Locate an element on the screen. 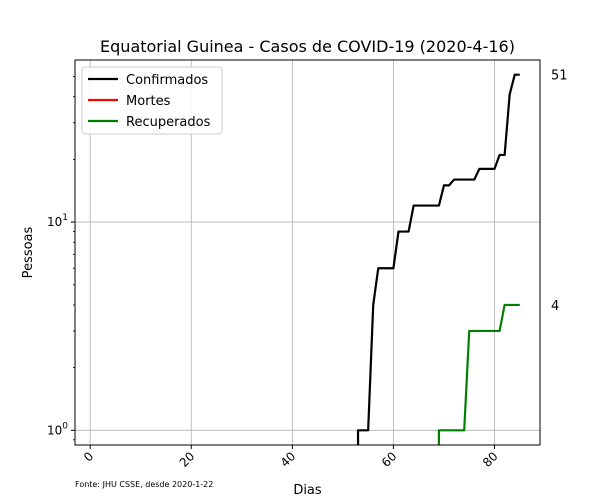  end-value-label: 51 is located at coordinates (559, 76).